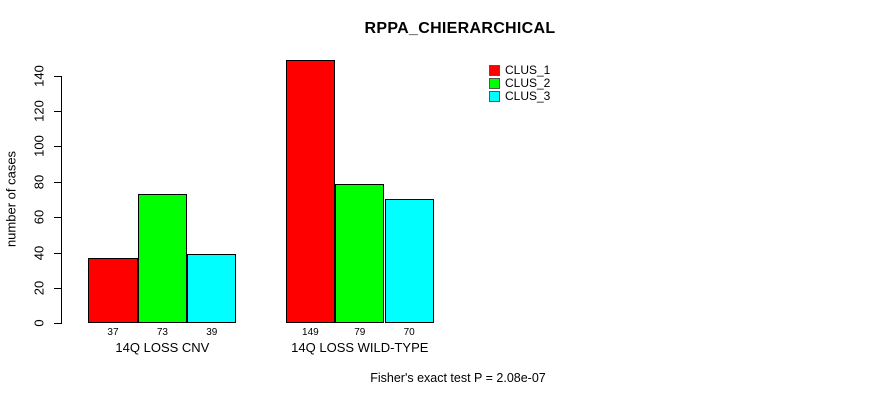 Image resolution: width=890 pixels, height=400 pixels. I want to click on bar-value-label: 73, so click(162, 332).